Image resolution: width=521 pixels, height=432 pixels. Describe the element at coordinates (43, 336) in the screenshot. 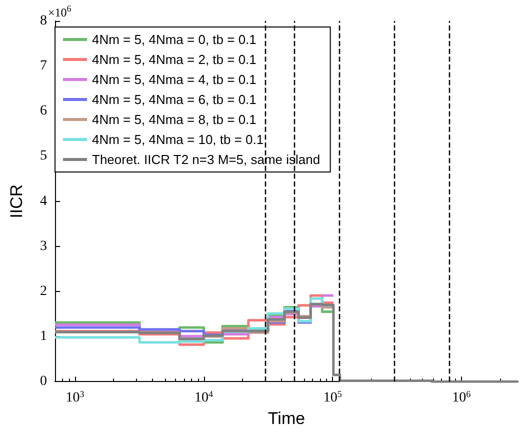

I see `y-tick-label: 1` at that location.